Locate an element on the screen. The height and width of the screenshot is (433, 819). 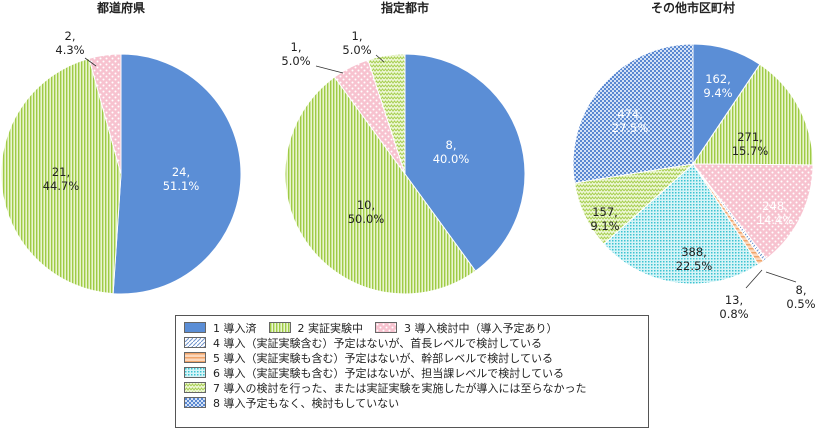
legend-item-6: 6 導入（実証実験も含む）予定はないが、担当課レベルで検討している is located at coordinates (374, 373).